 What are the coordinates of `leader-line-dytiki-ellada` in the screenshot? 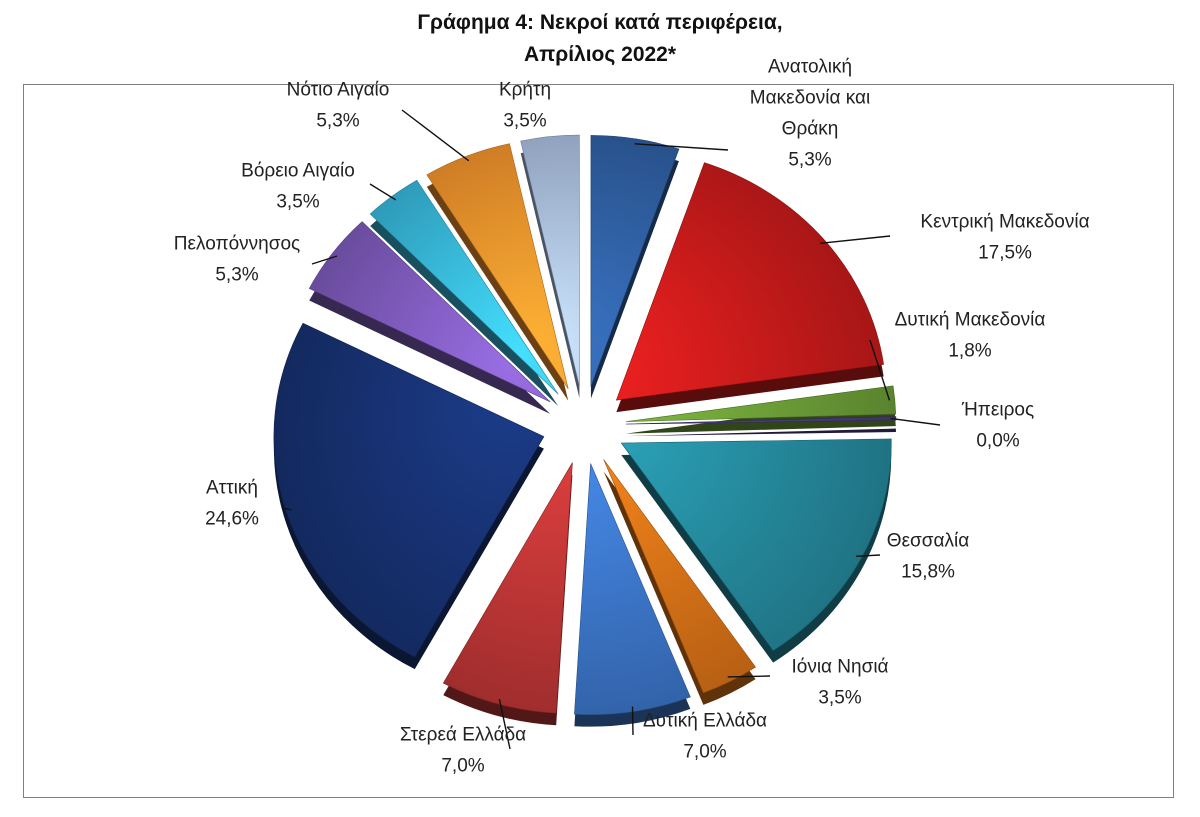 It's located at (632, 721).